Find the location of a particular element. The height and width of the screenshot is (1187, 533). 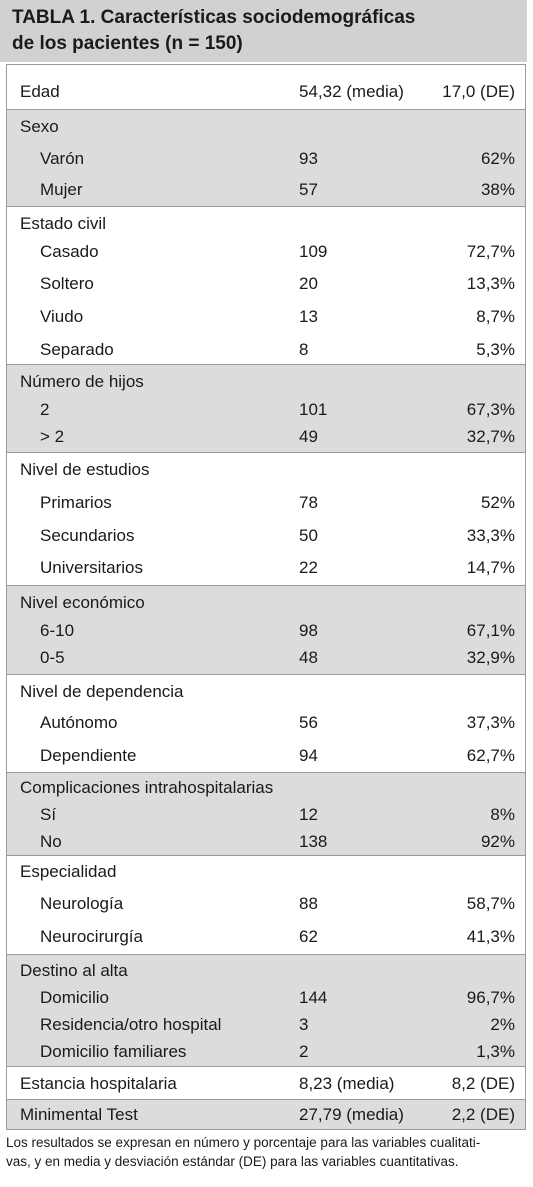

table-row: Destino al alta is located at coordinates (266, 971).